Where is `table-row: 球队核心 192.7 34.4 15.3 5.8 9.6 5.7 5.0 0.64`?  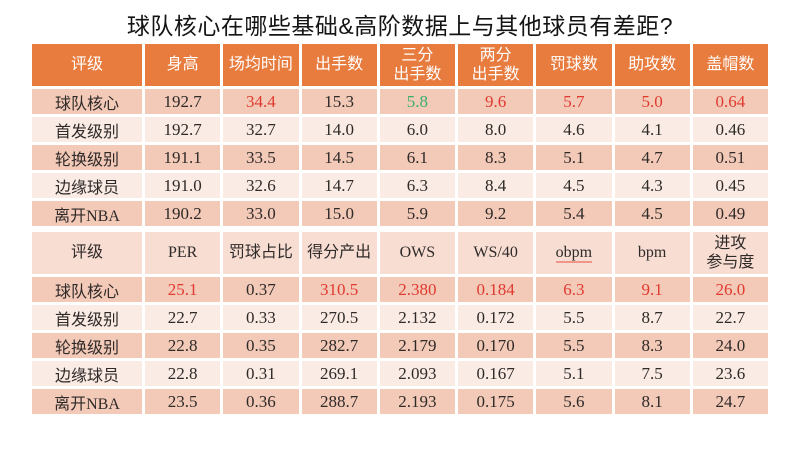
table-row: 球队核心 192.7 34.4 15.3 5.8 9.6 5.7 5.0 0.64 is located at coordinates (400, 101).